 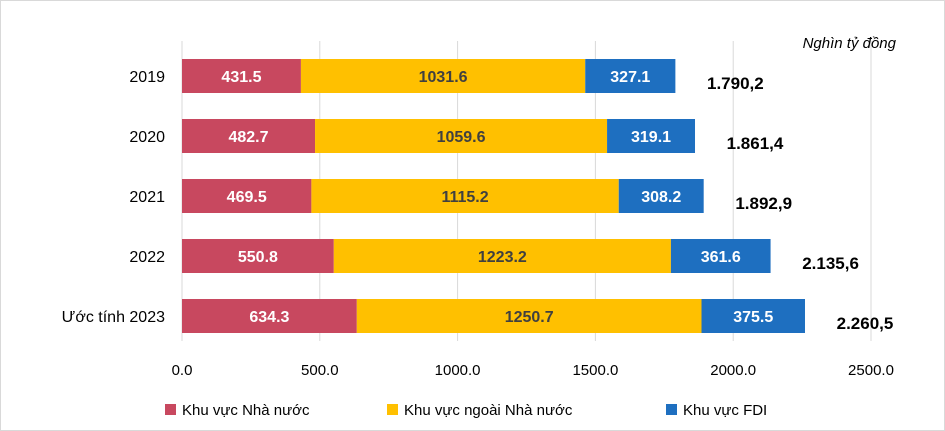 I want to click on category-label: Ước tính 2023, so click(x=113, y=317).